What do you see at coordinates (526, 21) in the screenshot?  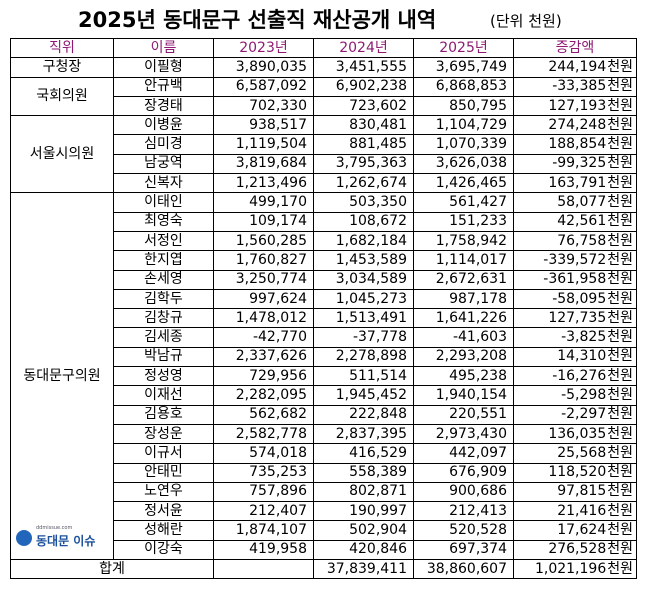 I see `unit-label: (단위 천원)` at bounding box center [526, 21].